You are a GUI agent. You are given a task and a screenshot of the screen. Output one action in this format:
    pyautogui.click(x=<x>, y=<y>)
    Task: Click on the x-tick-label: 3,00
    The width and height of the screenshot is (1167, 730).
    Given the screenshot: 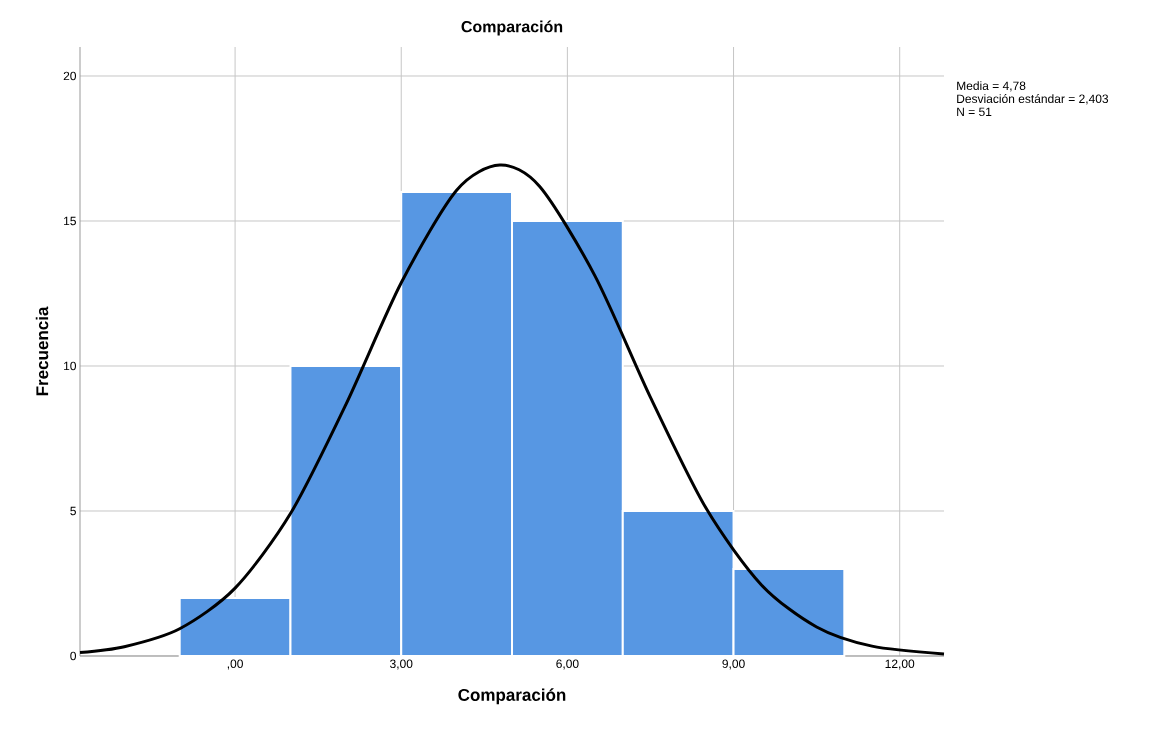 What is the action you would take?
    pyautogui.click(x=401, y=664)
    